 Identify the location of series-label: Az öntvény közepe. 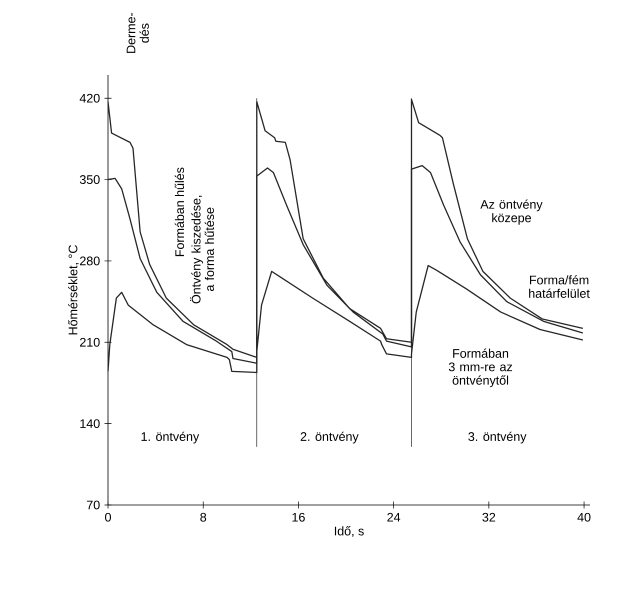
(511, 212).